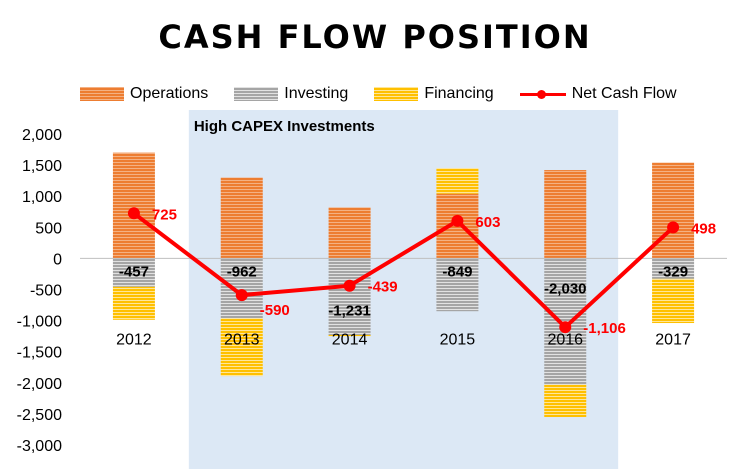  What do you see at coordinates (241, 288) in the screenshot?
I see `bar-investing-2013` at bounding box center [241, 288].